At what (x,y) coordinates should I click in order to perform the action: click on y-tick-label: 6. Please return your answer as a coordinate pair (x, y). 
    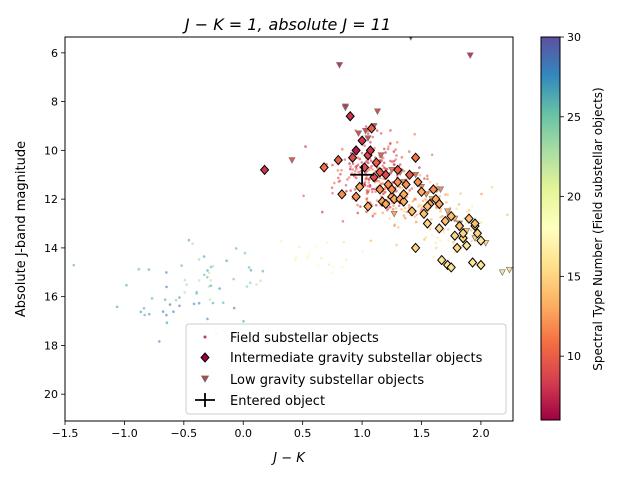
    Looking at the image, I should click on (54, 53).